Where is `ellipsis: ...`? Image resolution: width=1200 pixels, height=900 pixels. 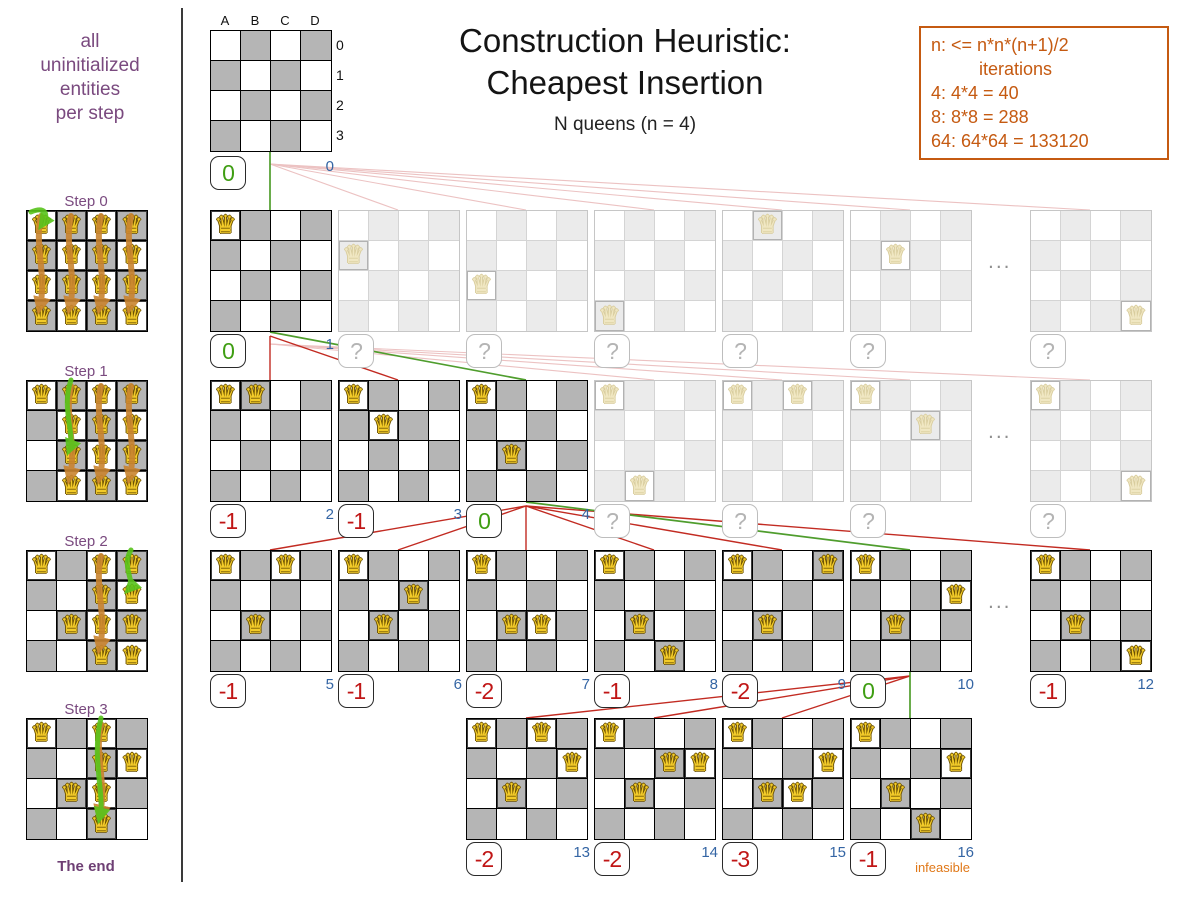 ellipsis: ... is located at coordinates (1000, 261).